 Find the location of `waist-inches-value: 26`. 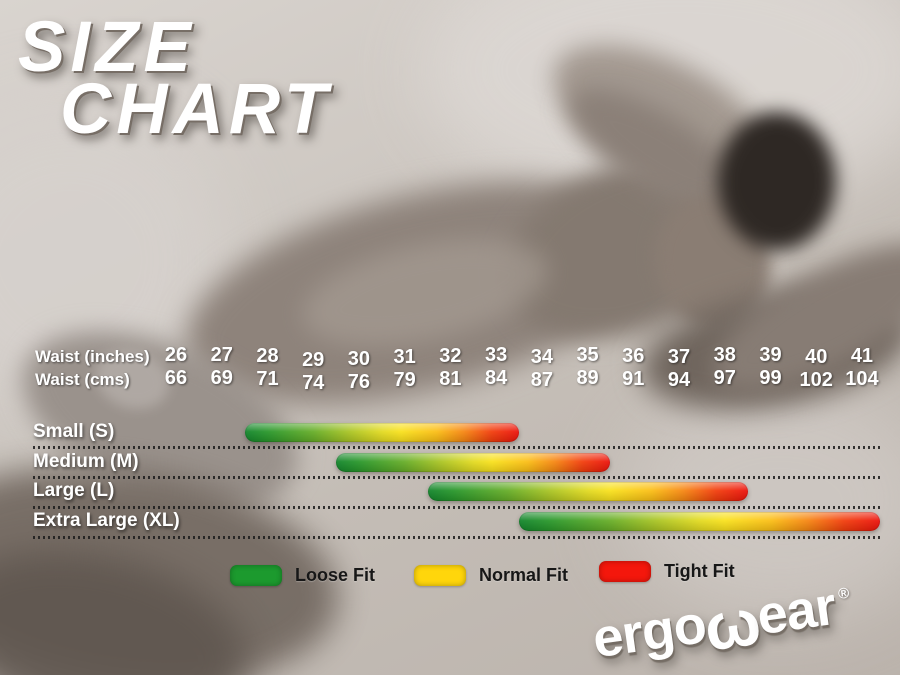

waist-inches-value: 26 is located at coordinates (176, 355).